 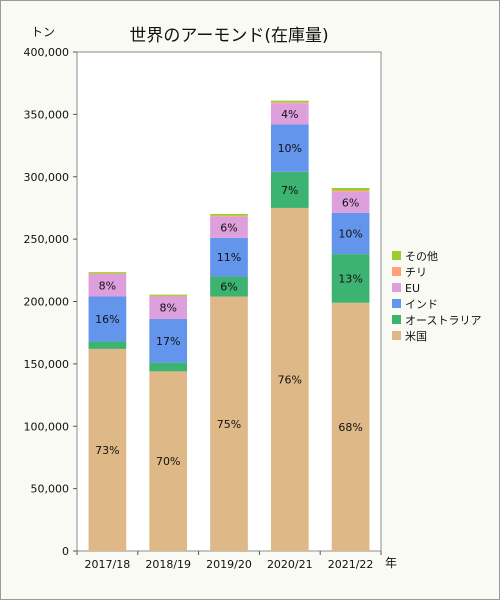 I want to click on data-label: 76%, so click(x=290, y=379).